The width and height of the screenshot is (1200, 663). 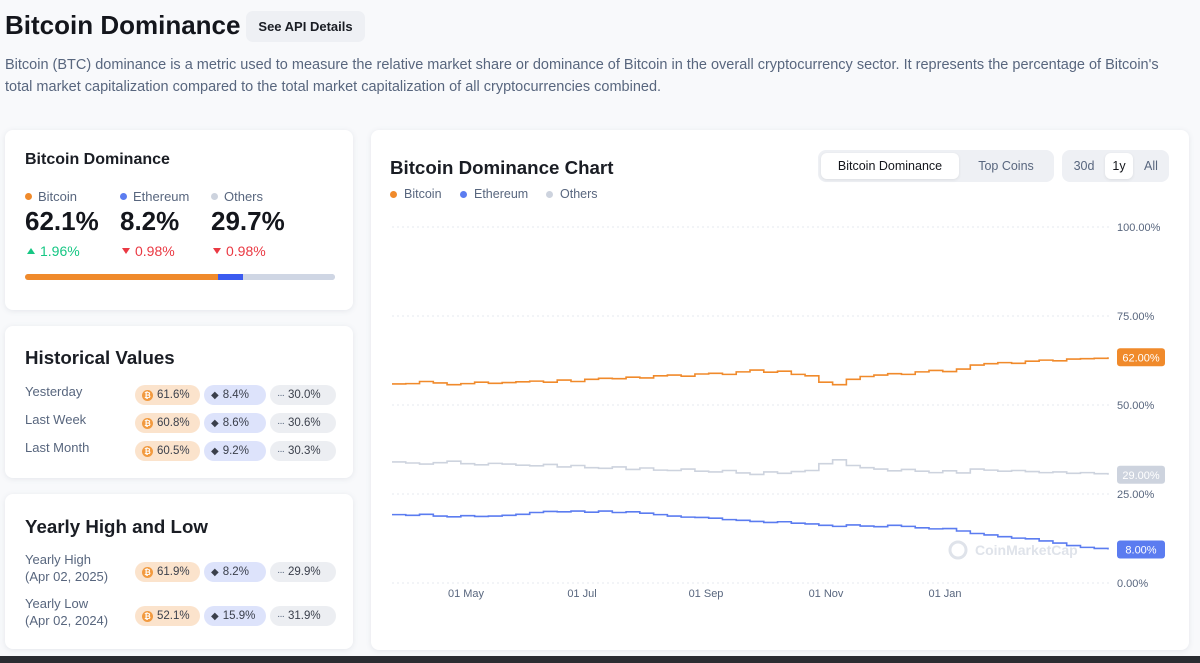 I want to click on range-30d: 30d, so click(x=1084, y=166).